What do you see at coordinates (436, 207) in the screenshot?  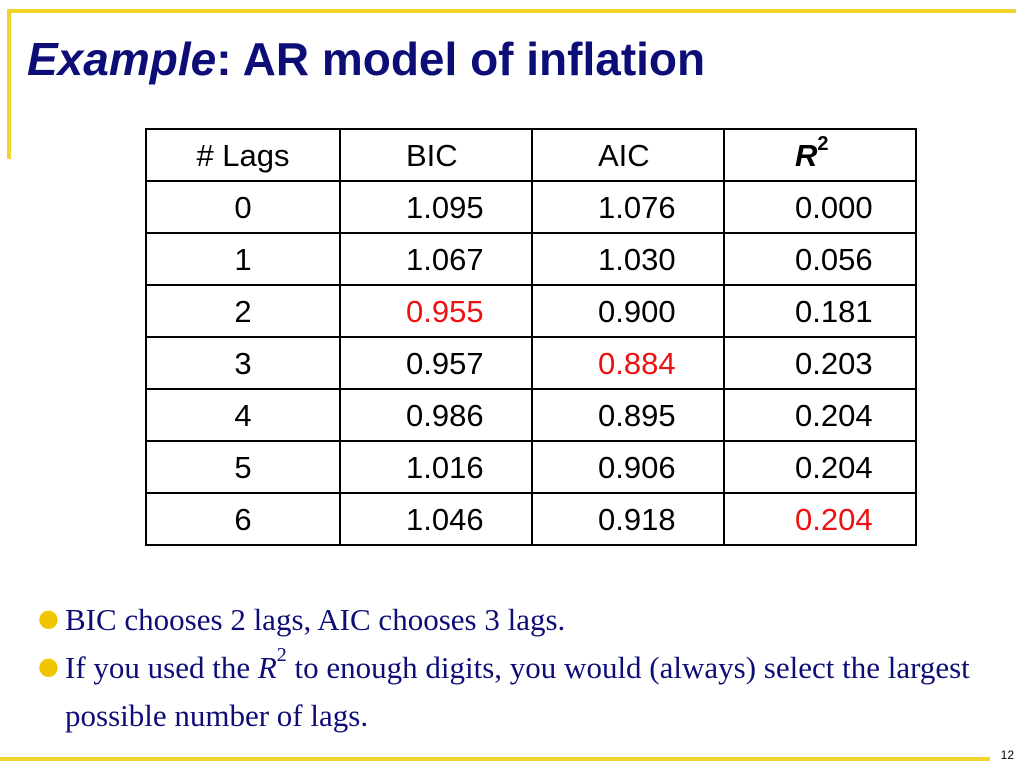 I see `cell-bic: 1.095` at bounding box center [436, 207].